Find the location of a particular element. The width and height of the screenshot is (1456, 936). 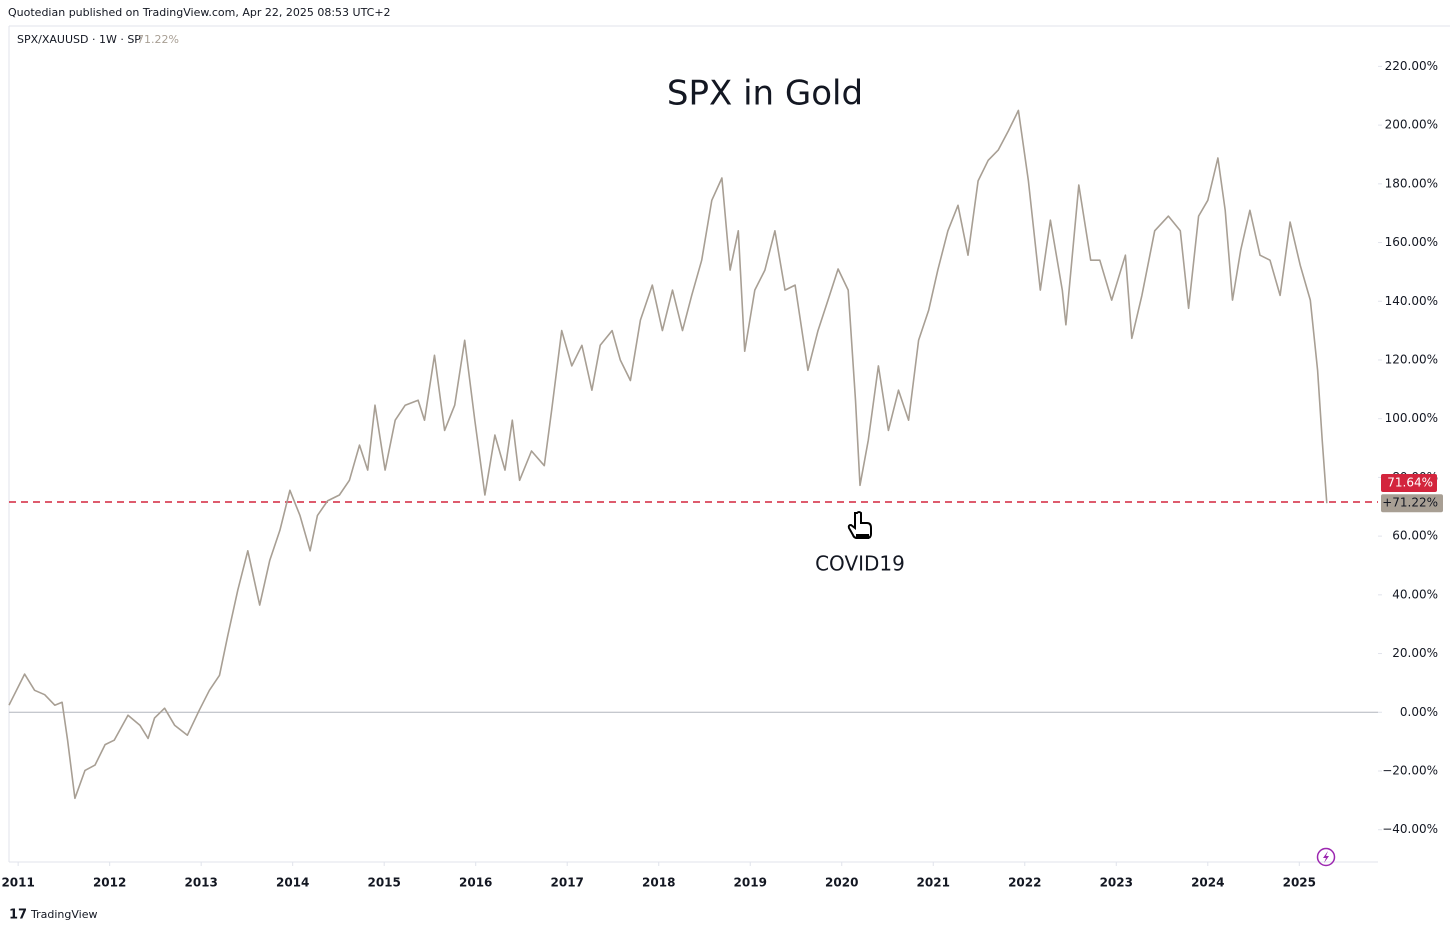

annotation: COVID19 is located at coordinates (860, 564).